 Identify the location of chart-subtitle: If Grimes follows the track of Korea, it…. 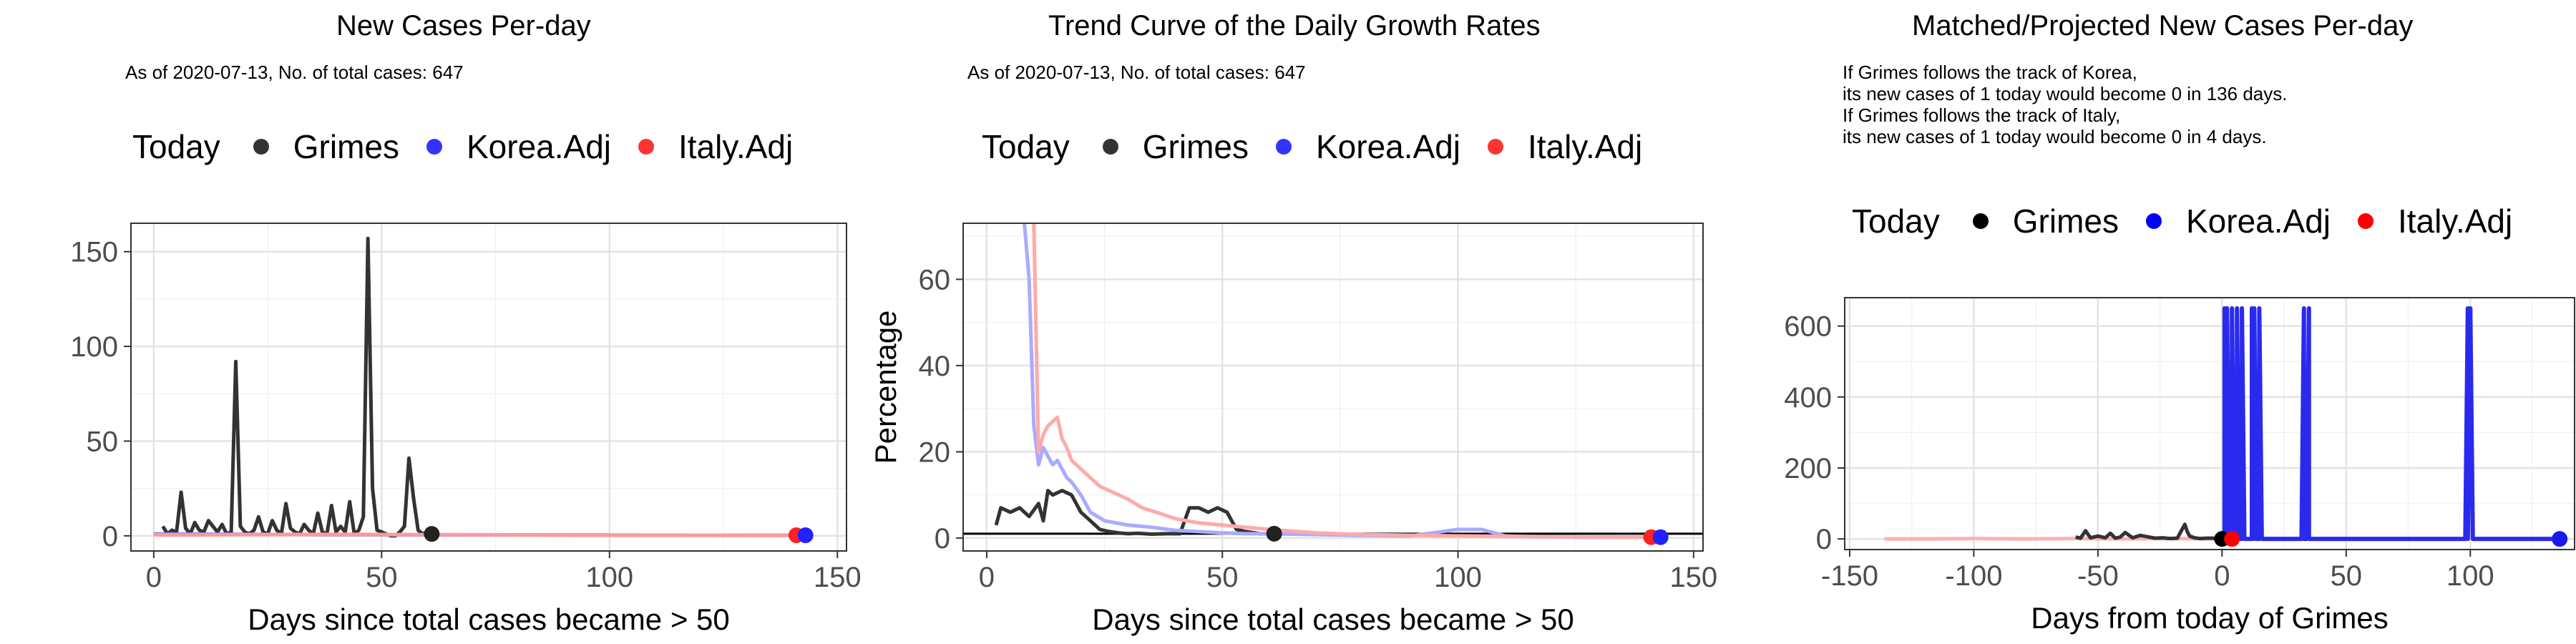
(2065, 104).